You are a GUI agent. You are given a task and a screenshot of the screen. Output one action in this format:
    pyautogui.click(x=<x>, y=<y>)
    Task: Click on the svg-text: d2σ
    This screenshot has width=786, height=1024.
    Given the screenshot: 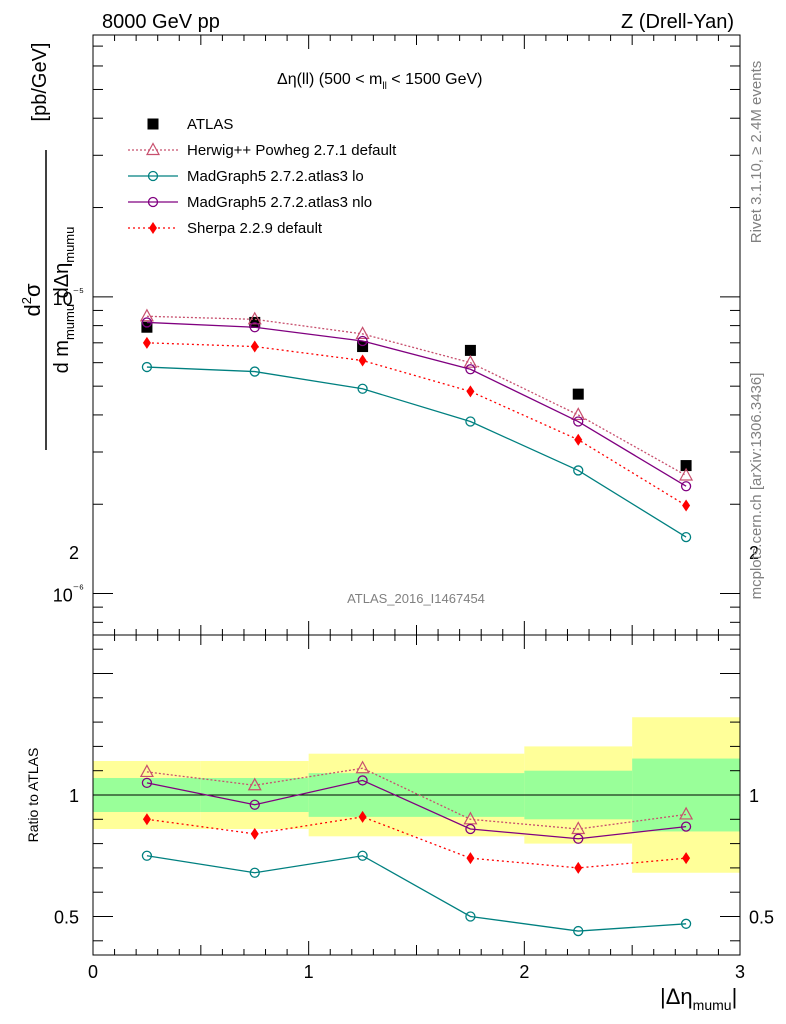 What is the action you would take?
    pyautogui.click(x=32, y=299)
    